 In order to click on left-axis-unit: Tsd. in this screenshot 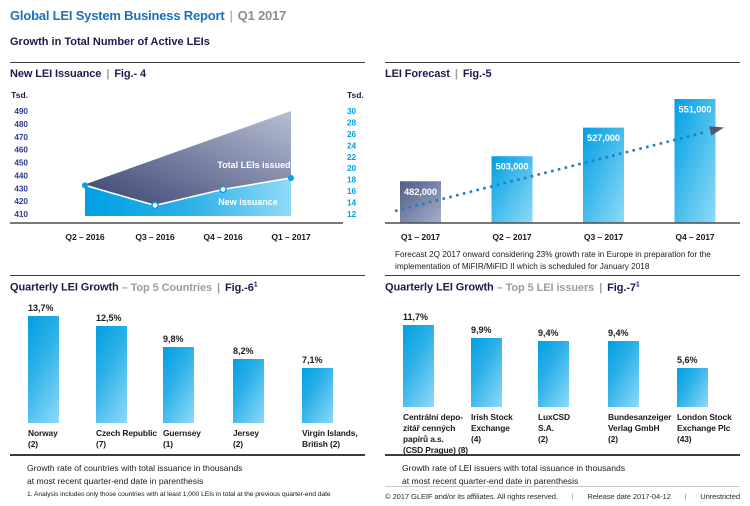, I will do `click(19, 95)`.